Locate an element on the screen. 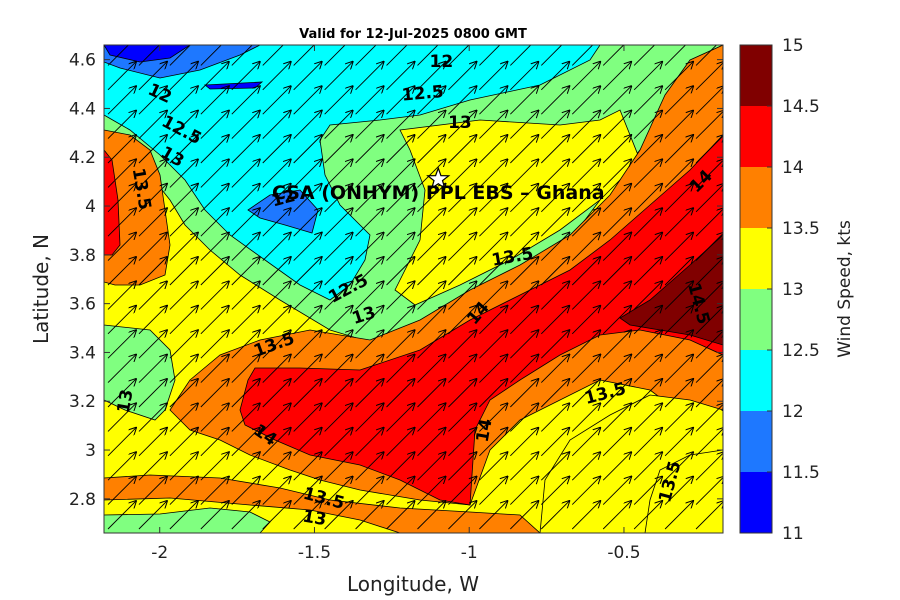  colorbar-tick-label: 13 is located at coordinates (793, 290).